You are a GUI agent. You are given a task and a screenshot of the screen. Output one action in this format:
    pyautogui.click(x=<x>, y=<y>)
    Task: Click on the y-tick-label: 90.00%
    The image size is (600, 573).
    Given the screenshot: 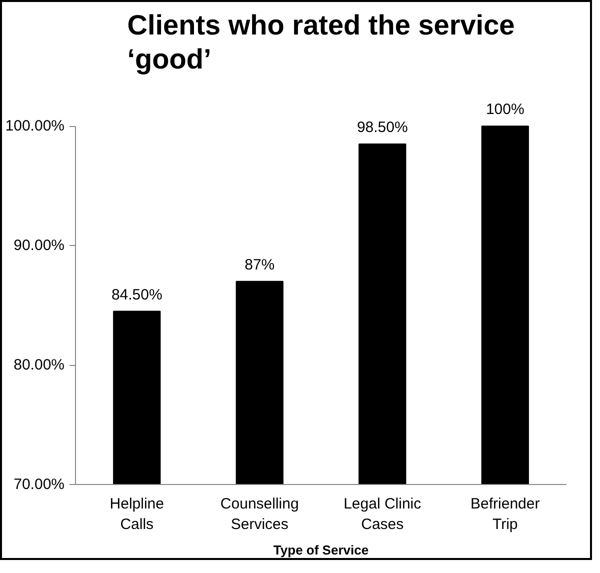 What is the action you would take?
    pyautogui.click(x=39, y=245)
    